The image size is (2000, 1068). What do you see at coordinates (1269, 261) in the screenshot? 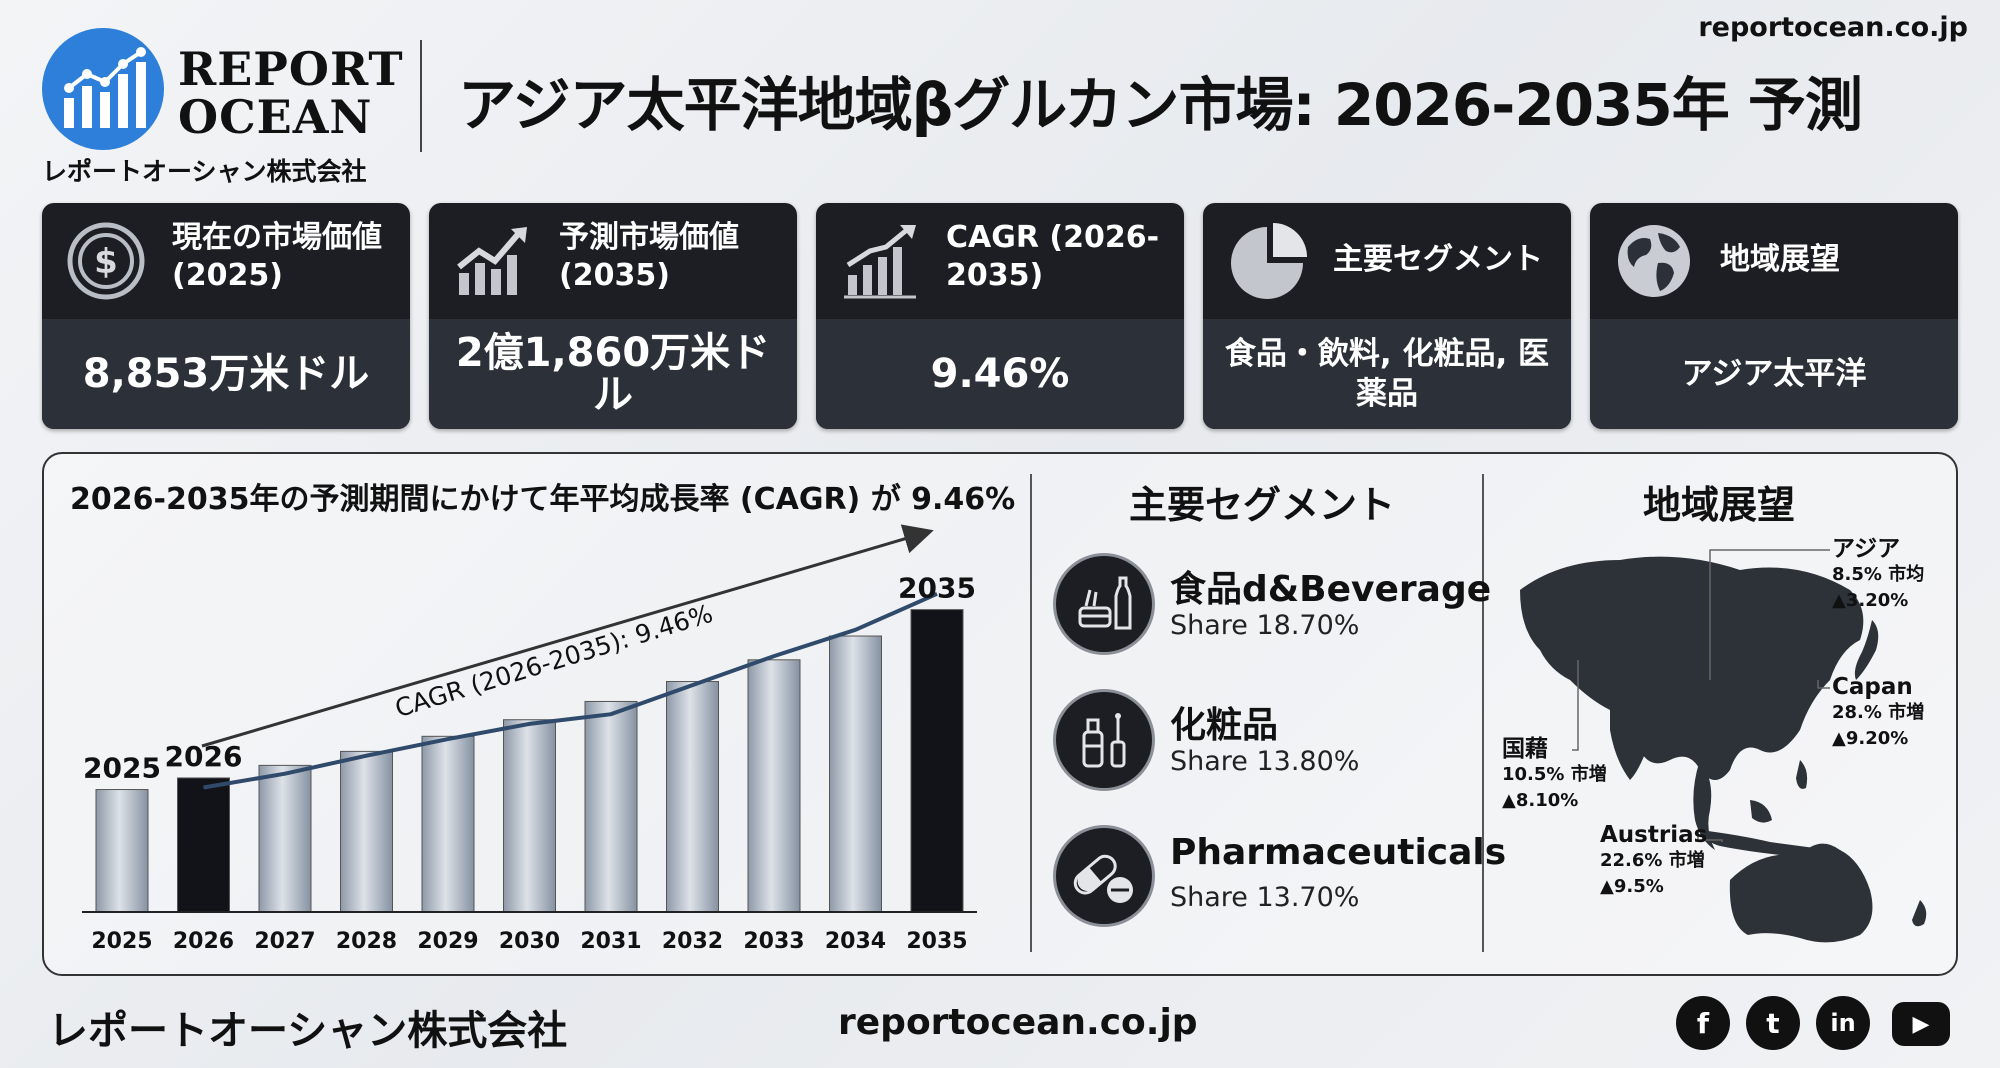
I see `pie-chart-icon` at bounding box center [1269, 261].